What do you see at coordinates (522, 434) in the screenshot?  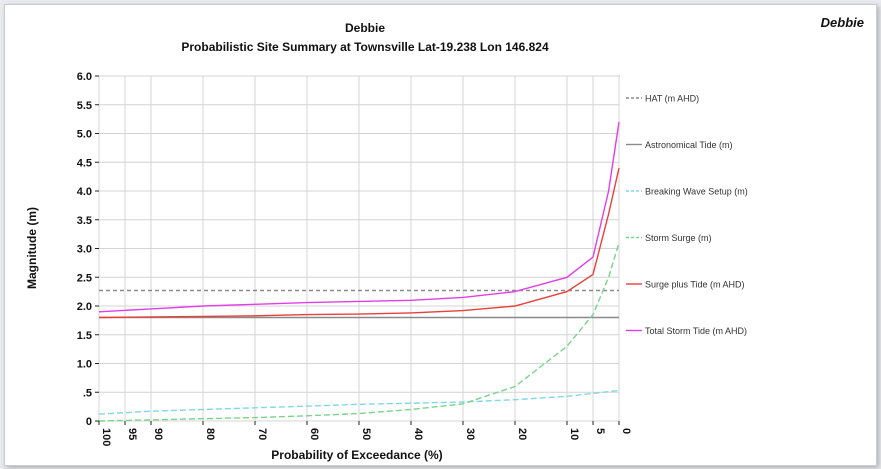 I see `x-tick-label: 20` at bounding box center [522, 434].